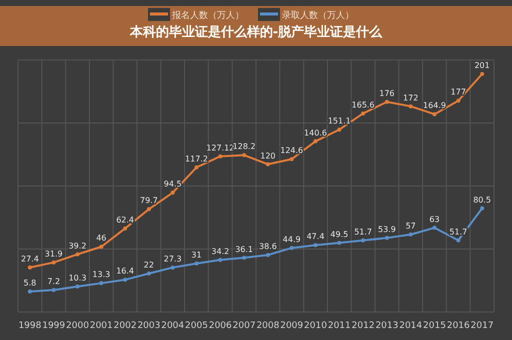 The image size is (512, 340). Describe the element at coordinates (125, 219) in the screenshot. I see `data-label: 62.4` at that location.